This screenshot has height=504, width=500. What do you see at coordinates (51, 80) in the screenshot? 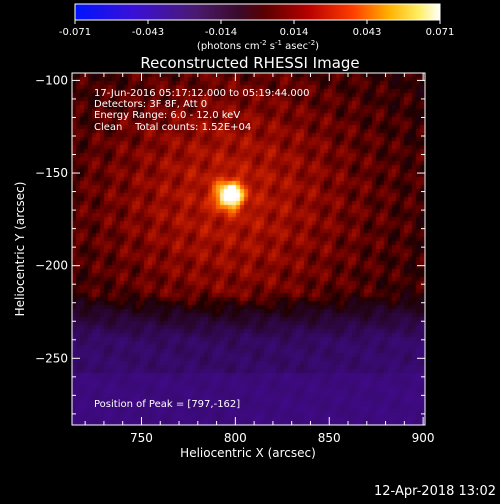
I see `axis-tick-label: −100` at bounding box center [51, 80].